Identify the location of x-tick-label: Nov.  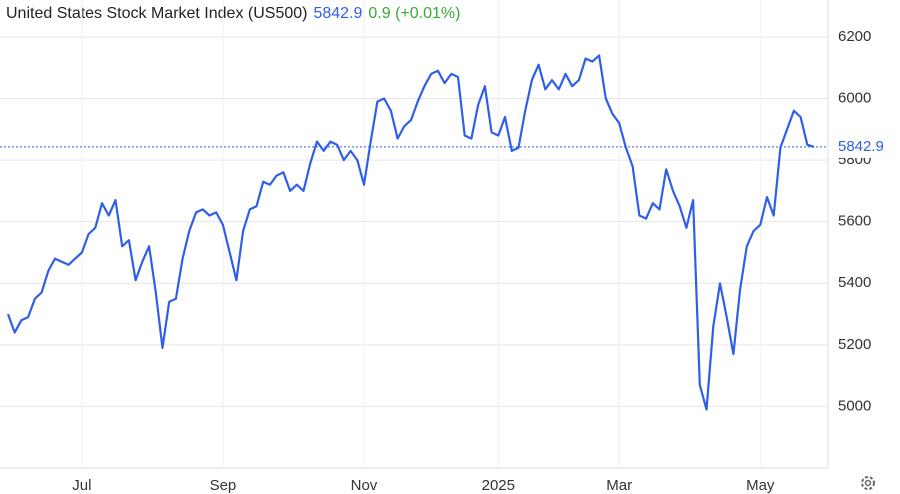
(364, 485).